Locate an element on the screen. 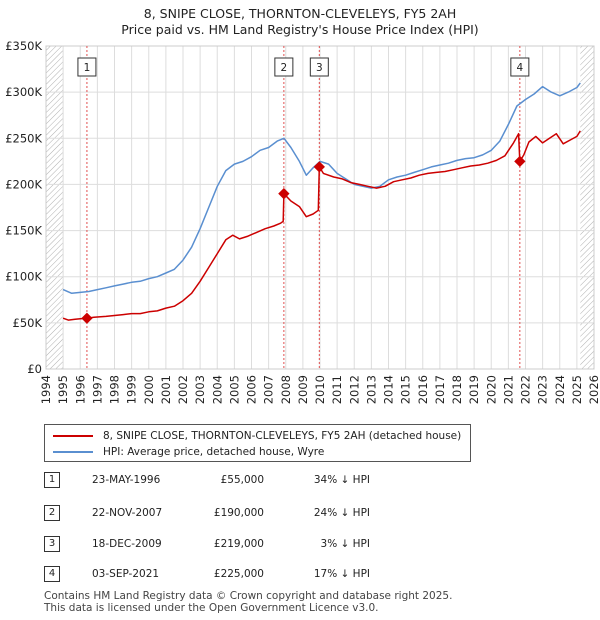  transaction-hpi-relation: 17% ↓ HPI is located at coordinates (341, 574).